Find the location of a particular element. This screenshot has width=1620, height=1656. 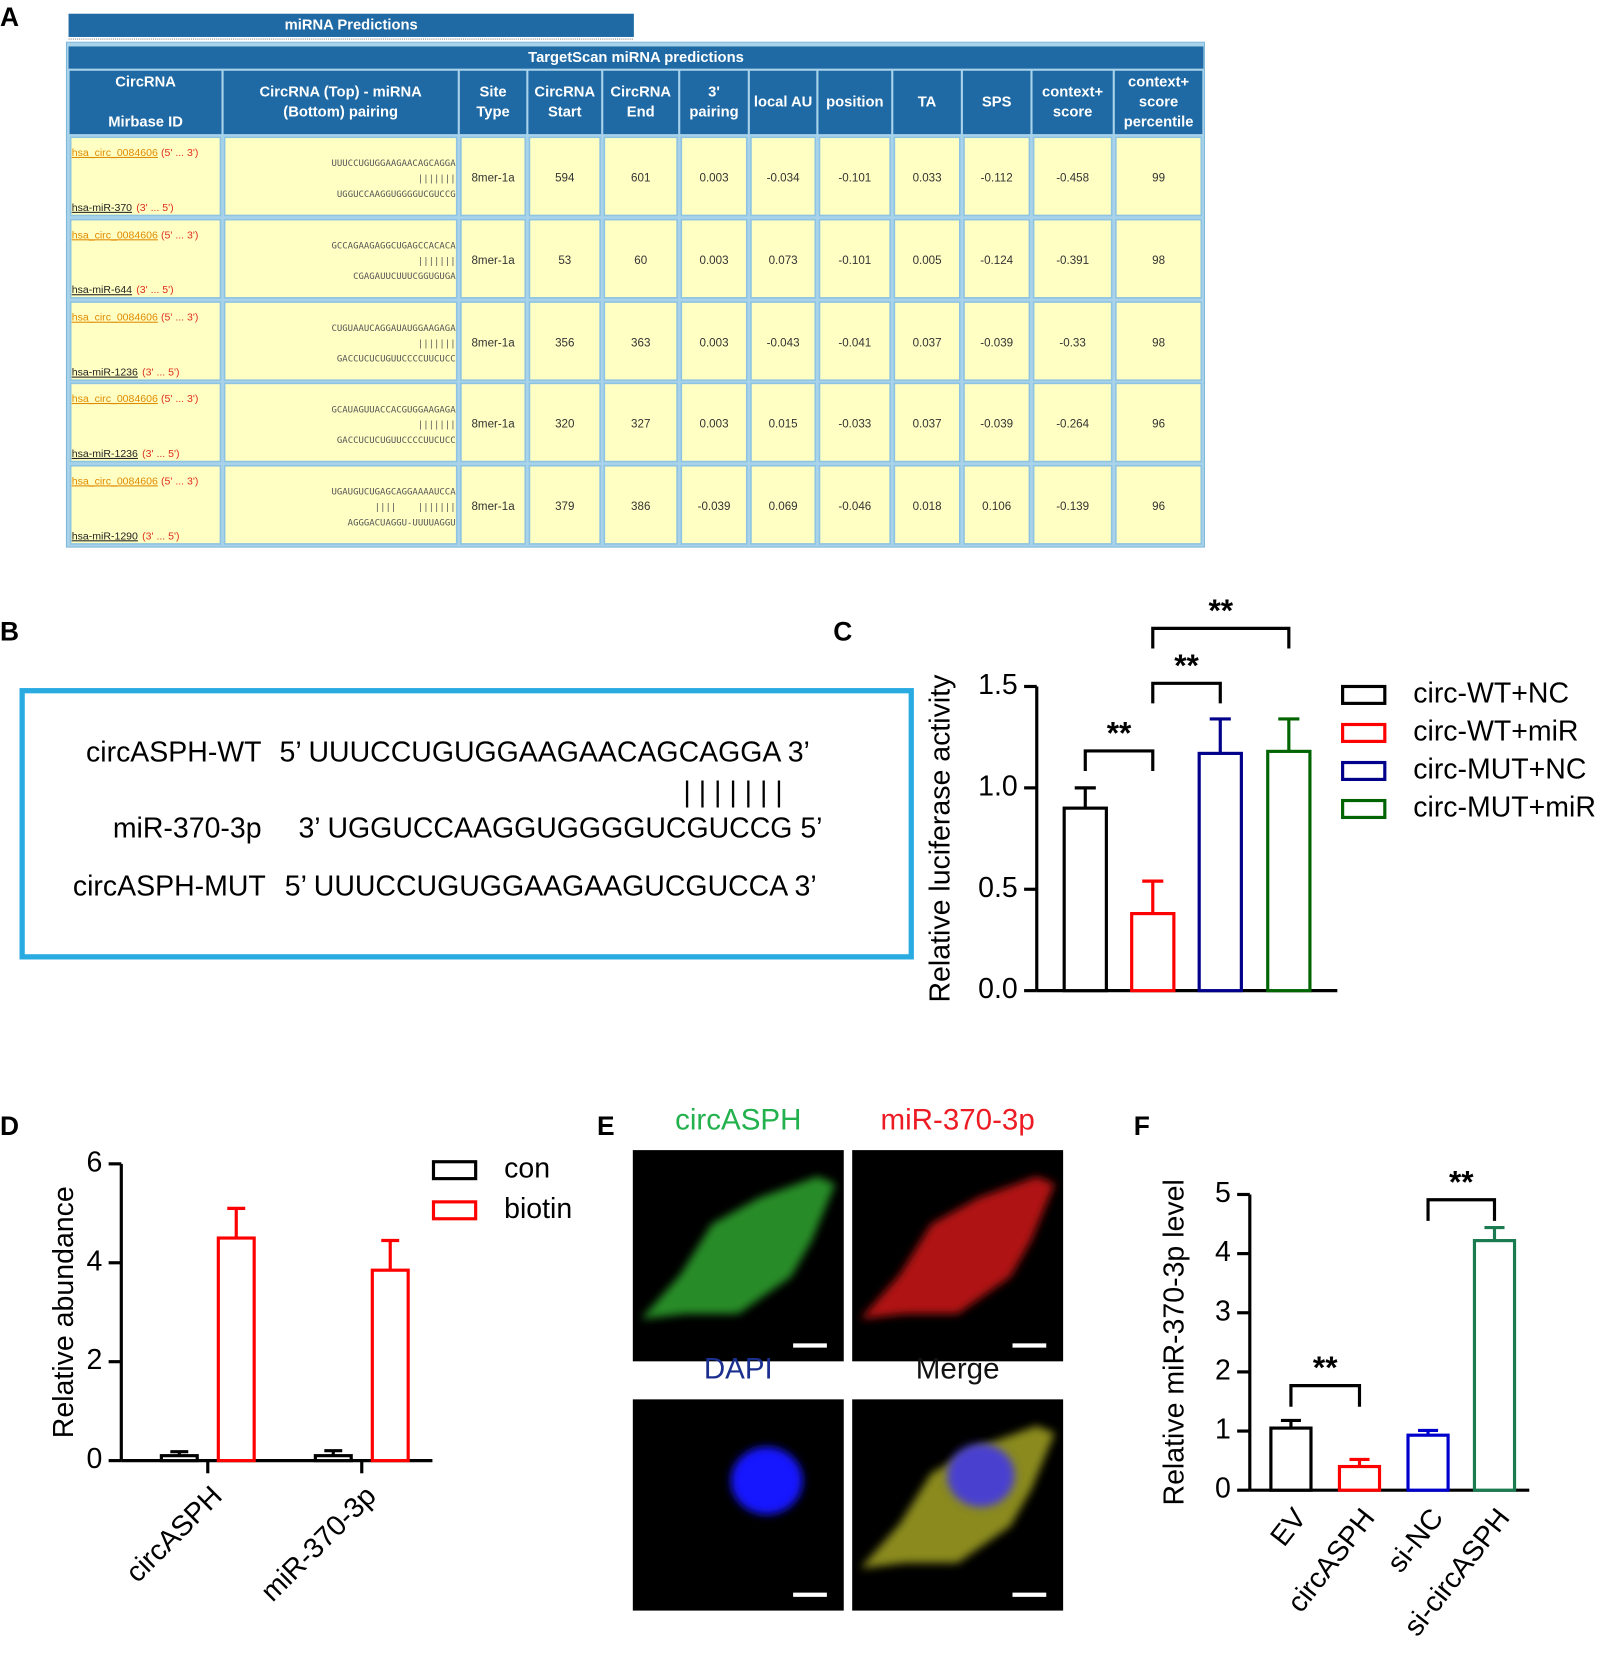

legend-label: con is located at coordinates (527, 1169).